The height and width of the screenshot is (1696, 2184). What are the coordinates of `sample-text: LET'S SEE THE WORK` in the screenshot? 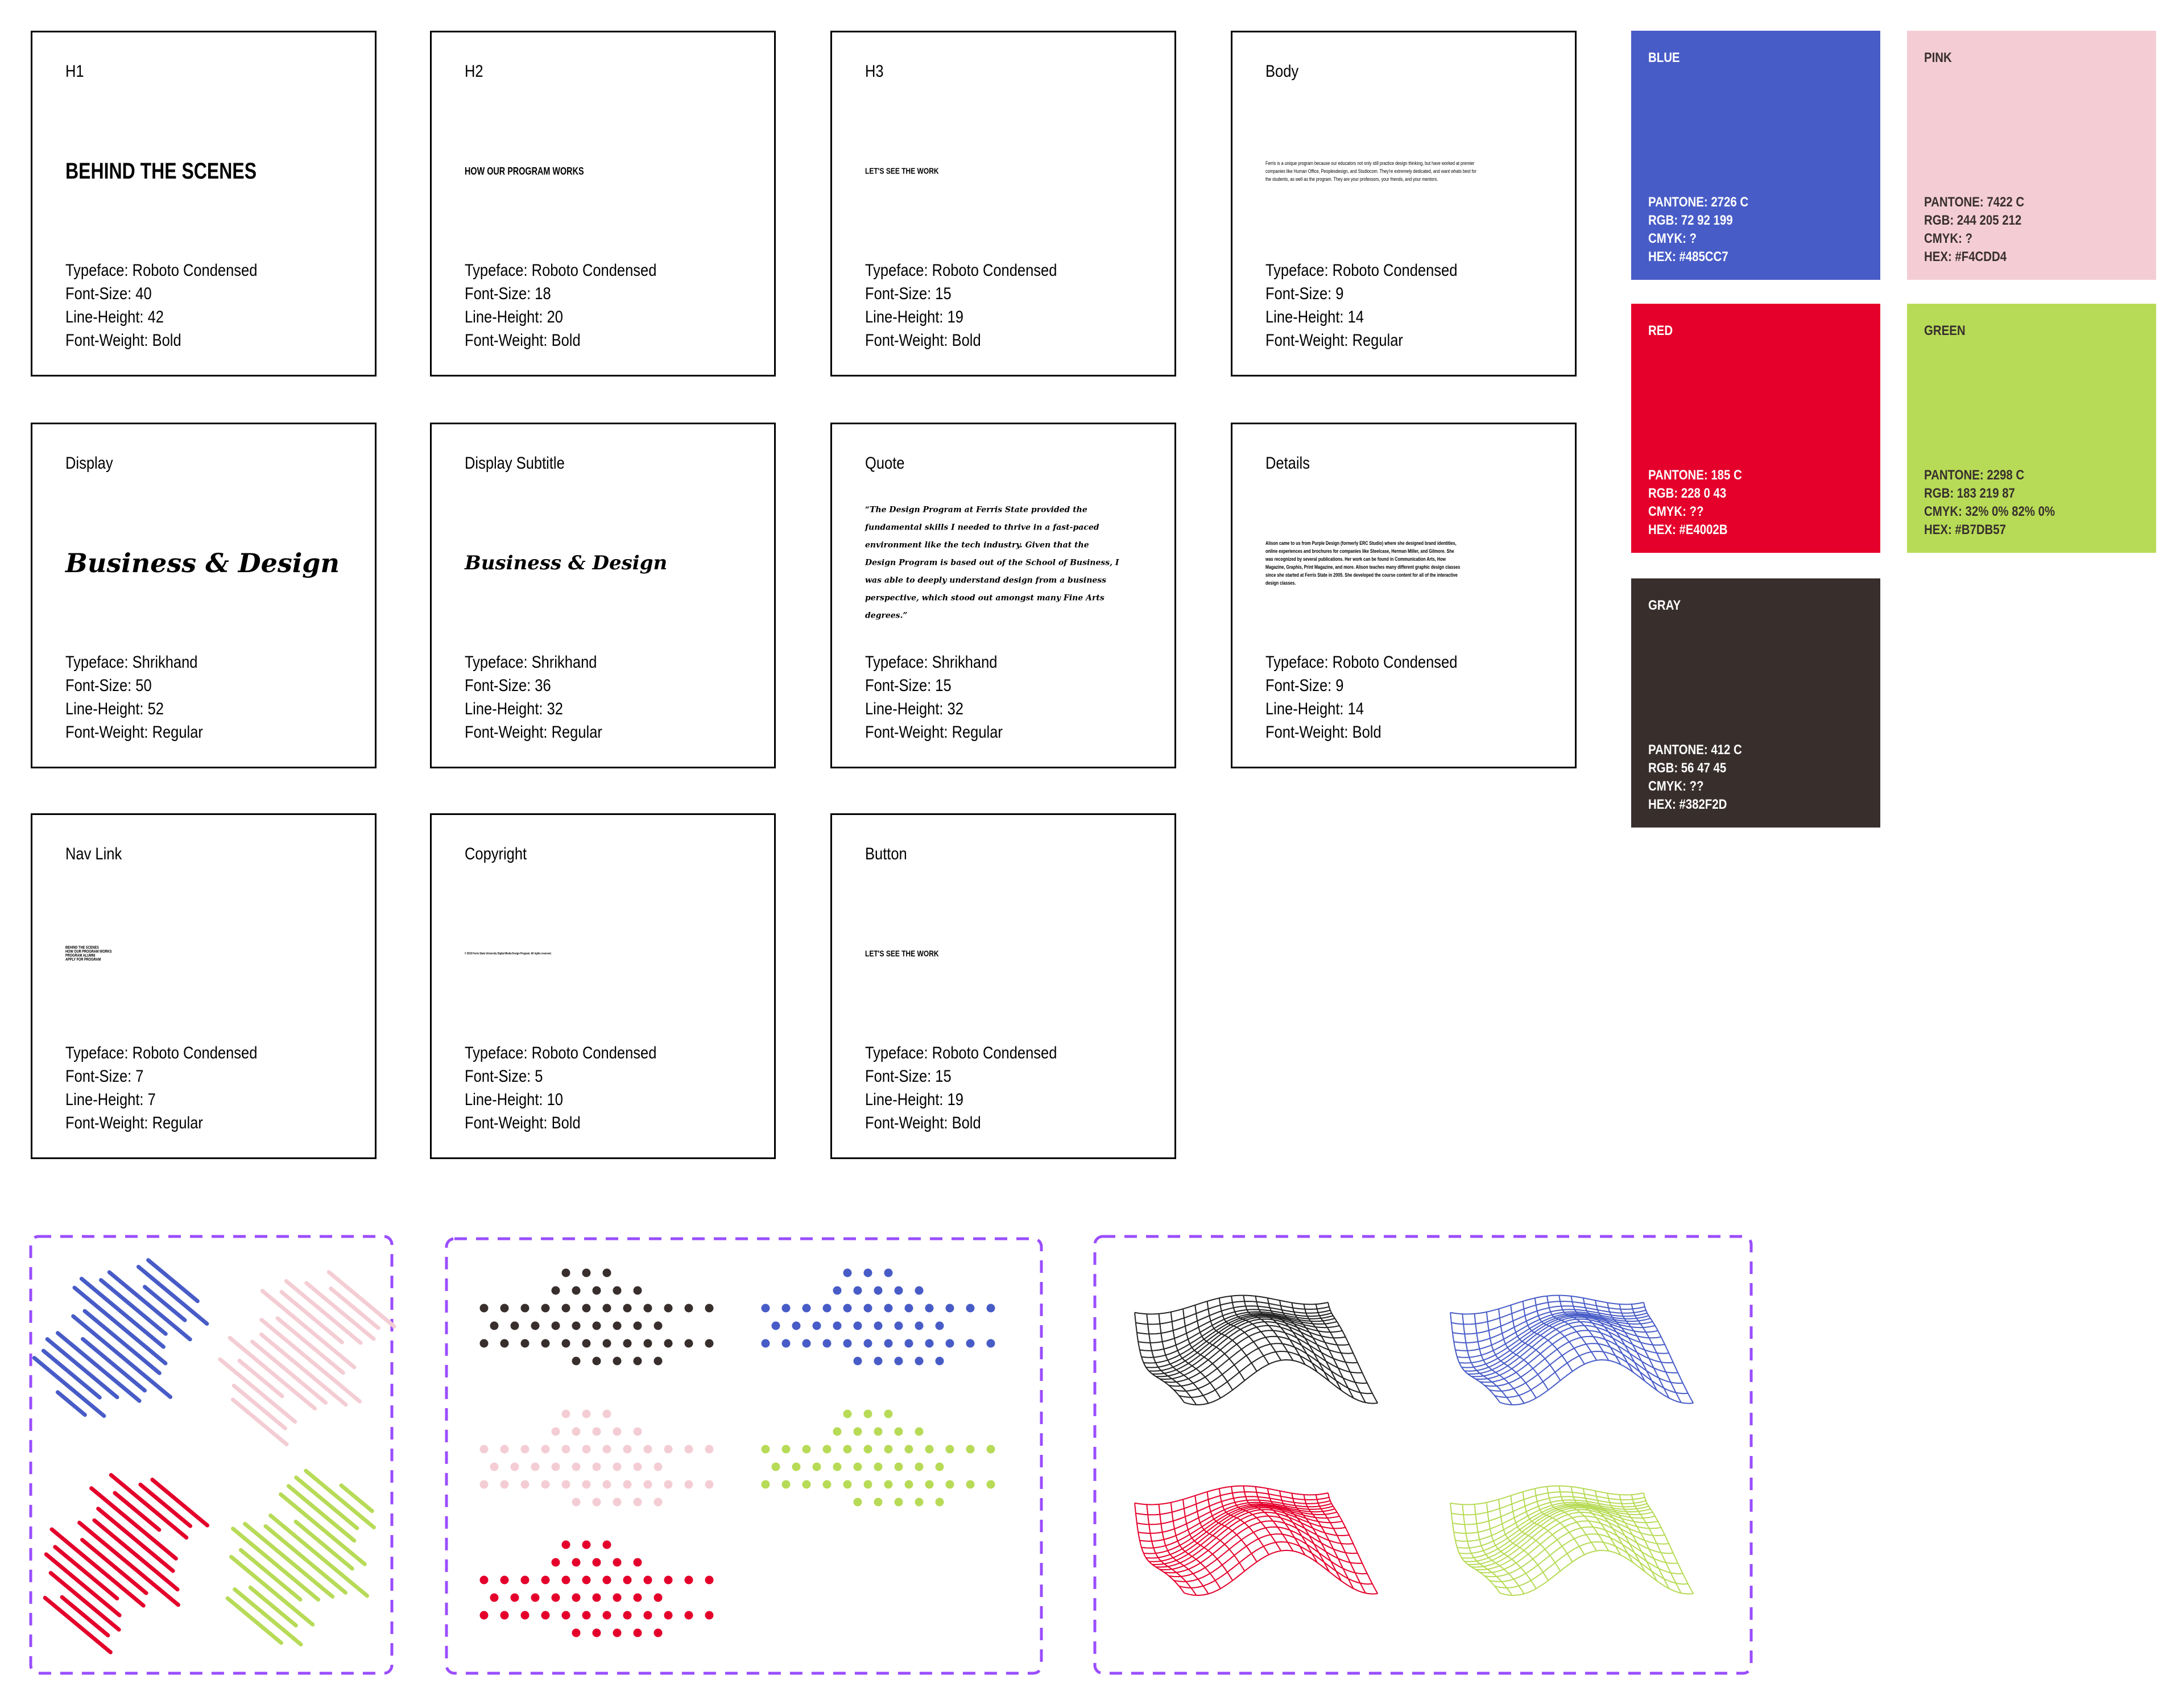 It's located at (902, 171).